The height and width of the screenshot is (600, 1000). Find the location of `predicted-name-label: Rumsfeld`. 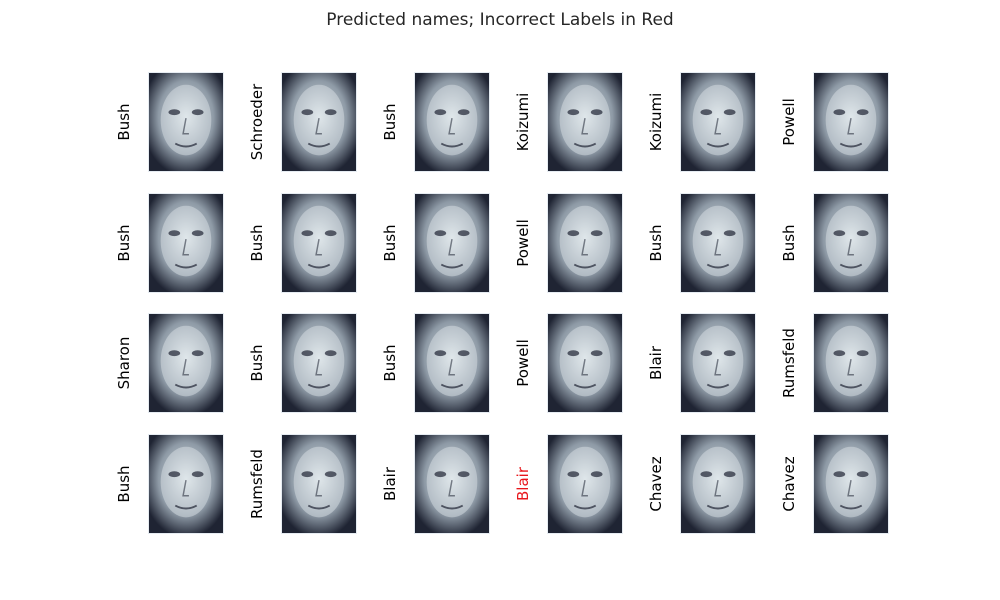

predicted-name-label: Rumsfeld is located at coordinates (257, 484).